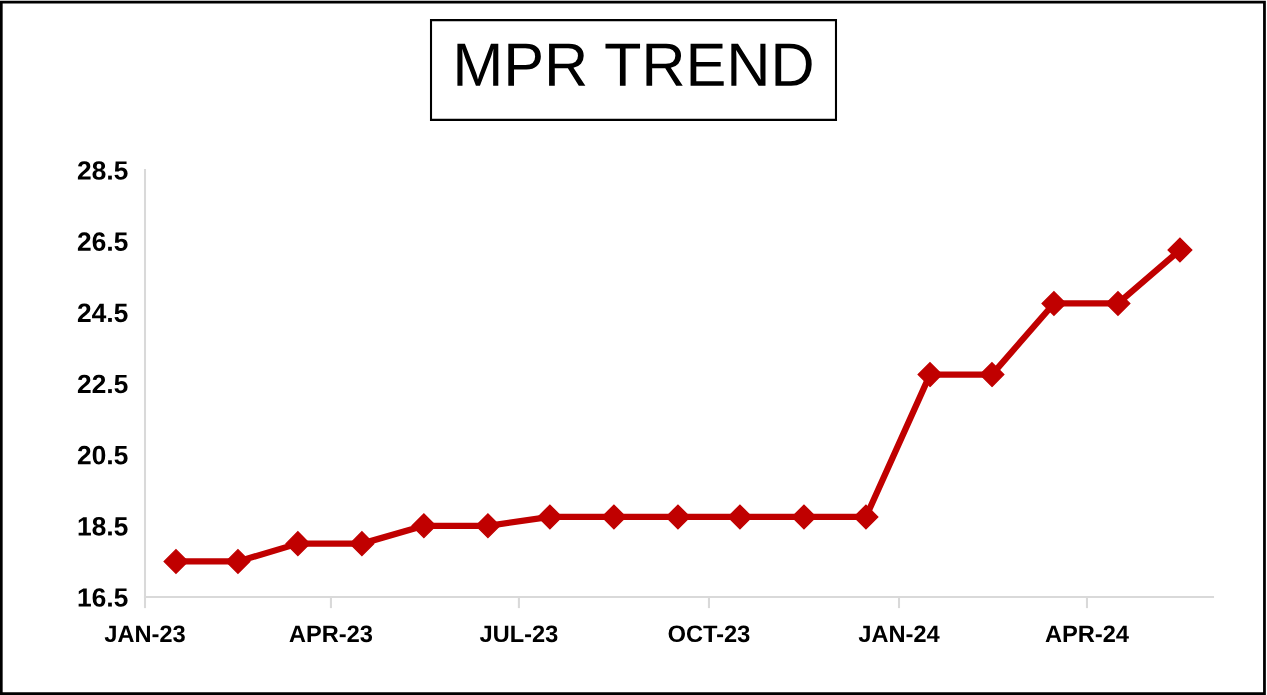 This screenshot has height=695, width=1267. I want to click on y-tick-label: 18.5, so click(103, 526).